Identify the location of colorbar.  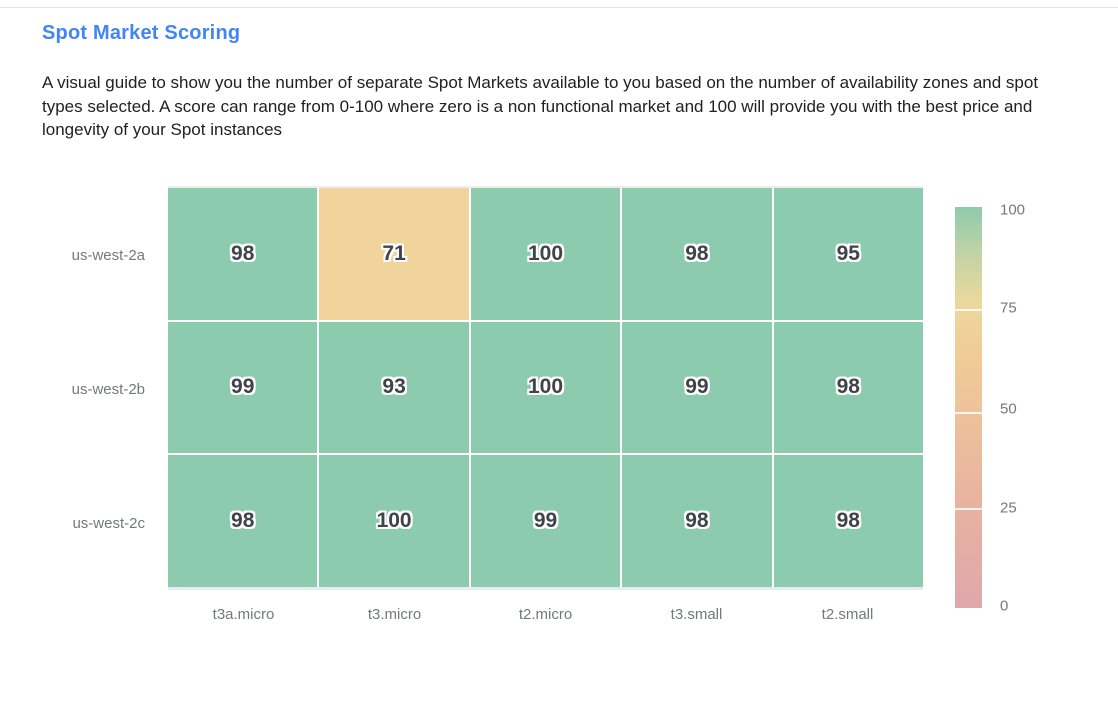
(968, 407).